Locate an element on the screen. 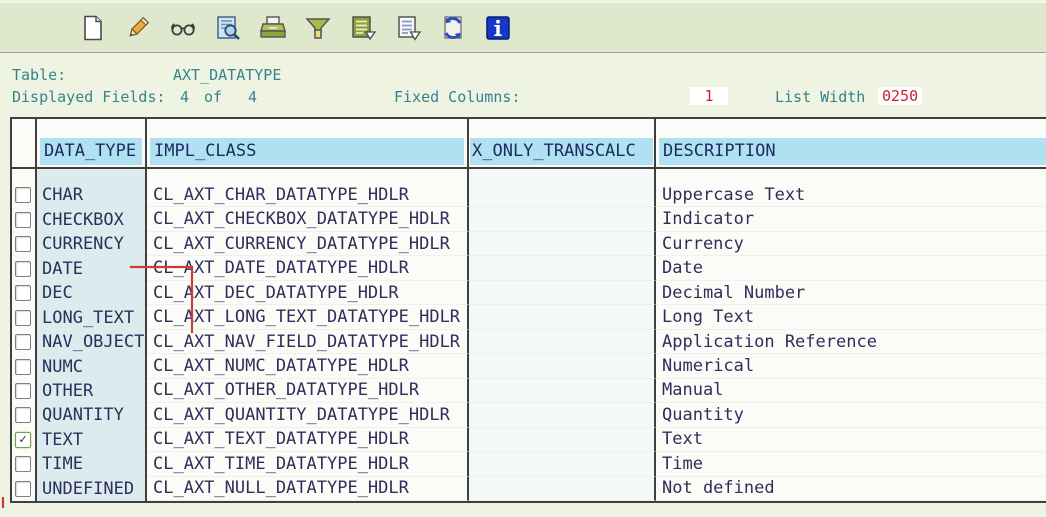  cell-data-type: OTHER is located at coordinates (92, 391).